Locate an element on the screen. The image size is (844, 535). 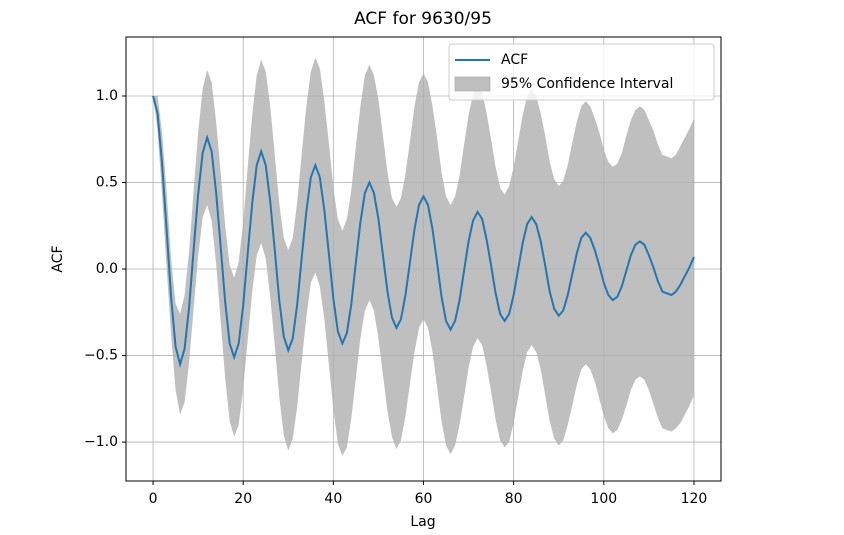
legend-label: 95% Confidence Interval is located at coordinates (587, 84).